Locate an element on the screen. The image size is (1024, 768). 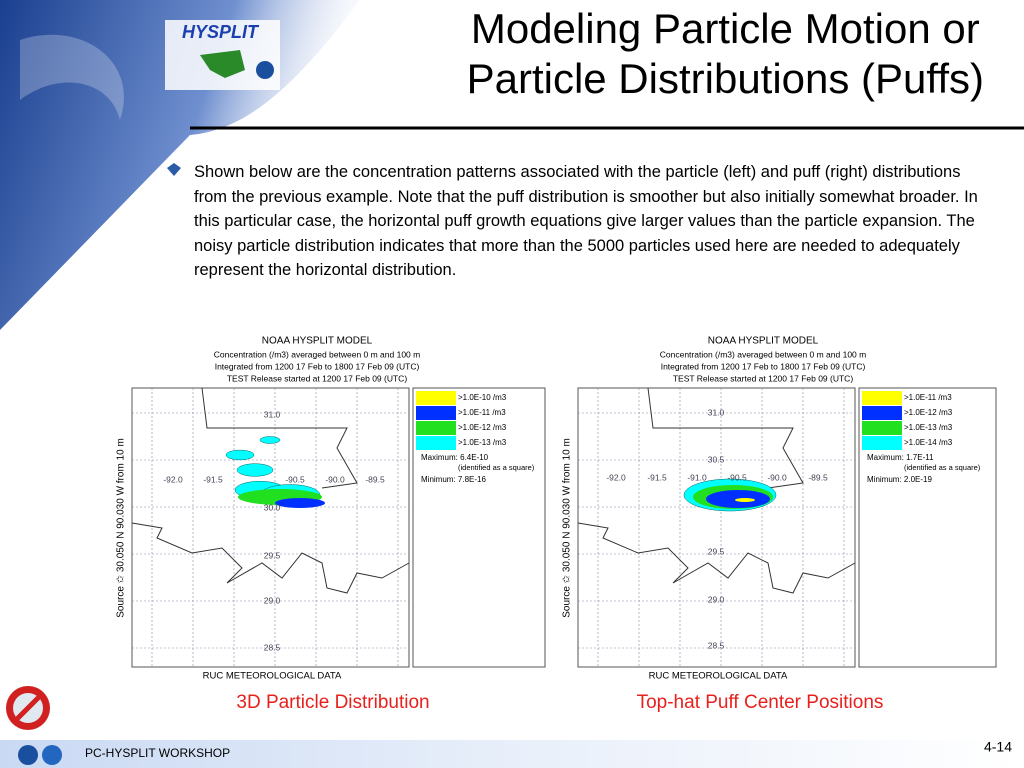
footer-bar is located at coordinates (512, 754).